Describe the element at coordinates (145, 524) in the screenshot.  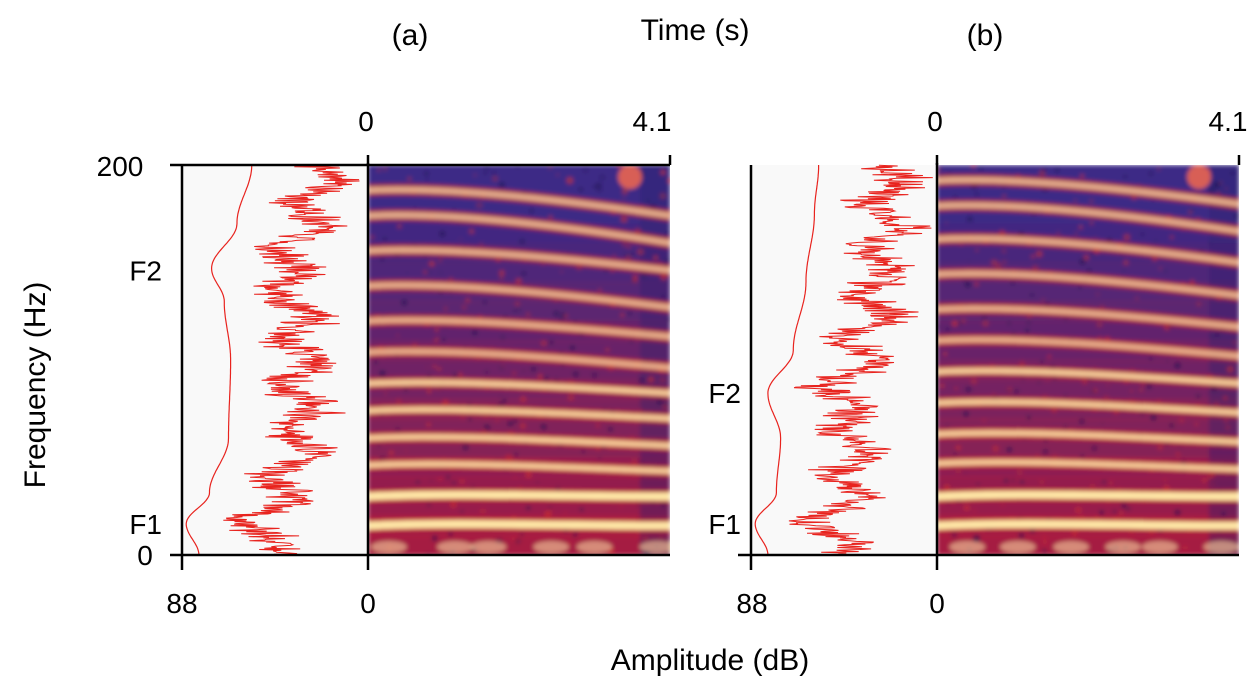
I see `formant-f1-label-a: F1` at that location.